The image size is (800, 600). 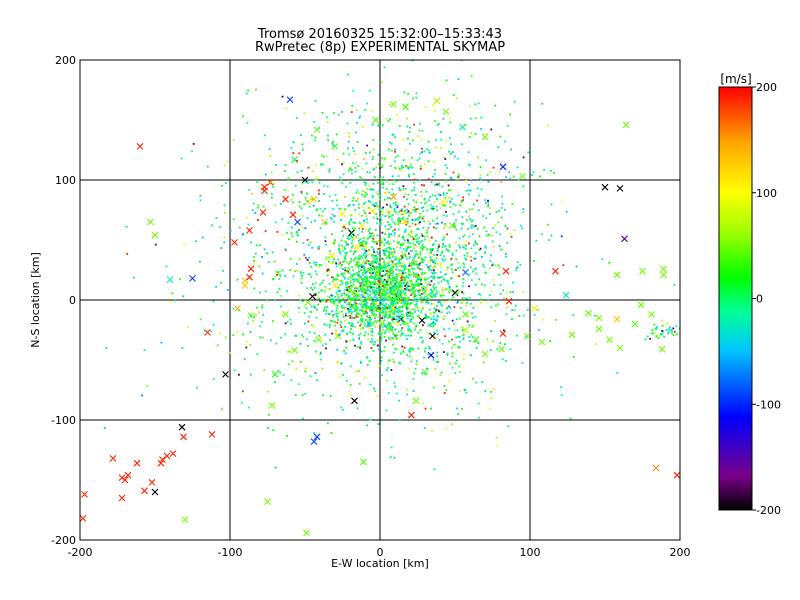 What do you see at coordinates (768, 510) in the screenshot?
I see `colorbar-tick-label: -200` at bounding box center [768, 510].